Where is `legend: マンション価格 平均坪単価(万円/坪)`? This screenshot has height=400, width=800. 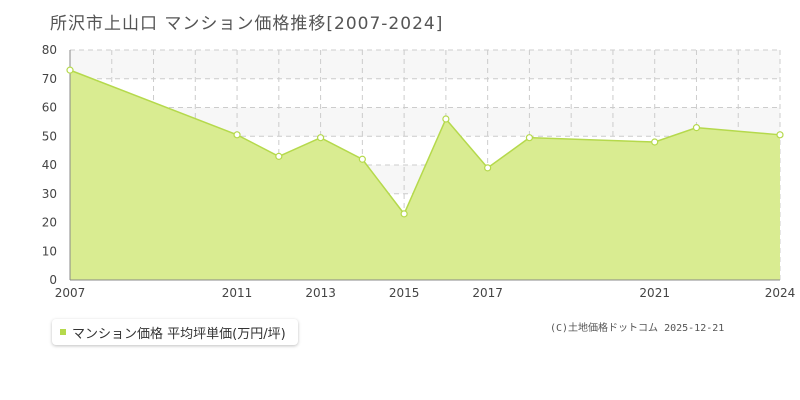
legend: マンション価格 平均坪単価(万円/坪) is located at coordinates (175, 332).